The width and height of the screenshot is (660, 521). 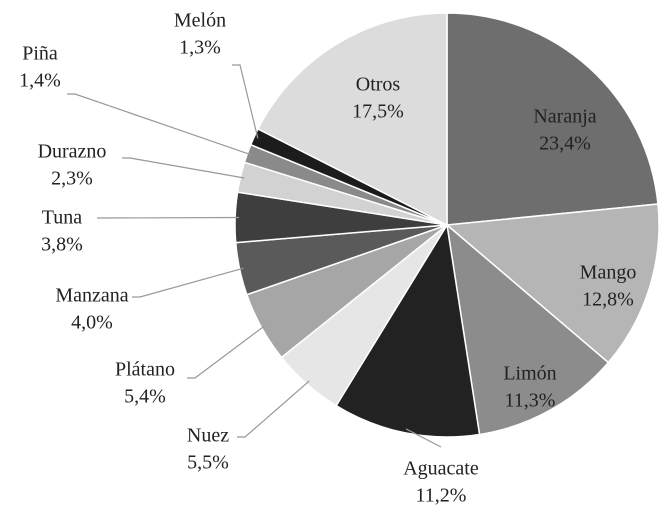 What do you see at coordinates (62, 245) in the screenshot?
I see `slice-value-label: 3,8%` at bounding box center [62, 245].